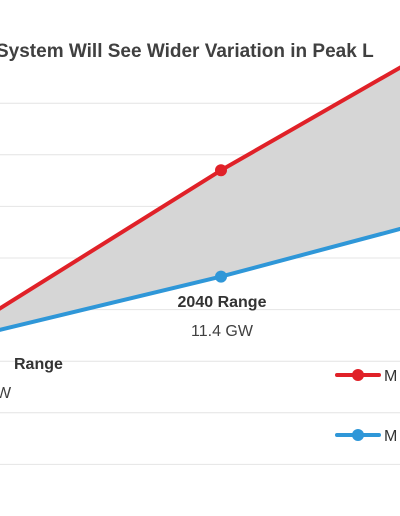  Describe the element at coordinates (366, 406) in the screenshot. I see `legend: M M` at that location.